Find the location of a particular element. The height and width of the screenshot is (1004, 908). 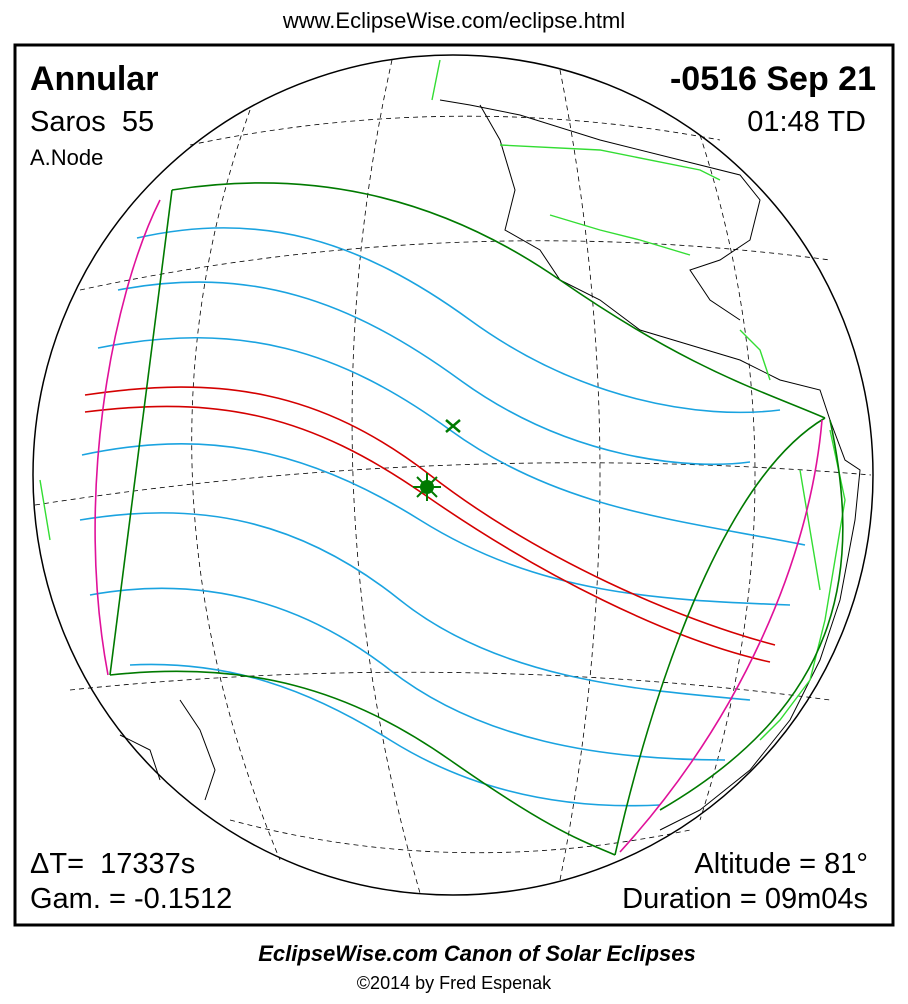

delta-t: ΔT= 17337s is located at coordinates (112, 864).